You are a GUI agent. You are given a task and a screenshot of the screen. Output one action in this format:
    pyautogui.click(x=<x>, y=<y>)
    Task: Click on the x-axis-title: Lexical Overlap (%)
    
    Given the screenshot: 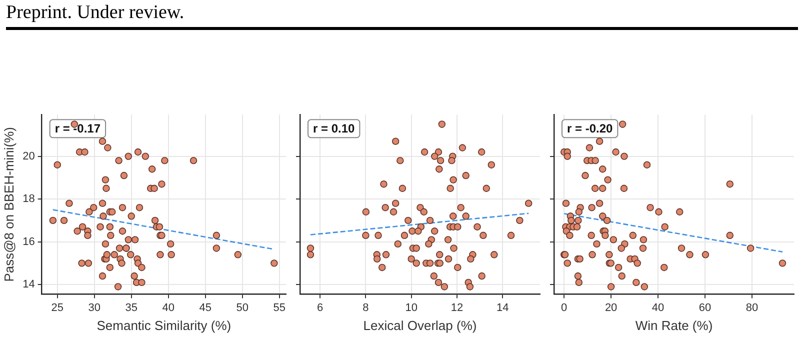 What is the action you would take?
    pyautogui.click(x=420, y=325)
    